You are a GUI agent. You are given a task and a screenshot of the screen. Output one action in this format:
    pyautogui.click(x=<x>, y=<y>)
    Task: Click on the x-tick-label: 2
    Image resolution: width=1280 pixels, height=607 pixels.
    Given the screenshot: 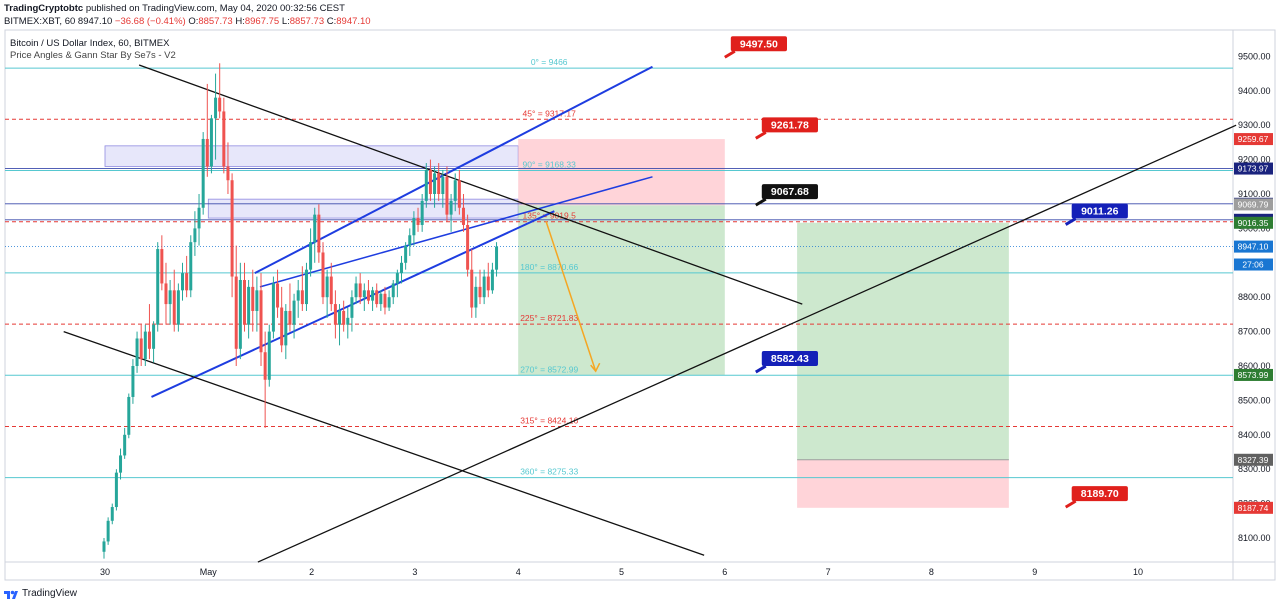 What is the action you would take?
    pyautogui.click(x=311, y=572)
    